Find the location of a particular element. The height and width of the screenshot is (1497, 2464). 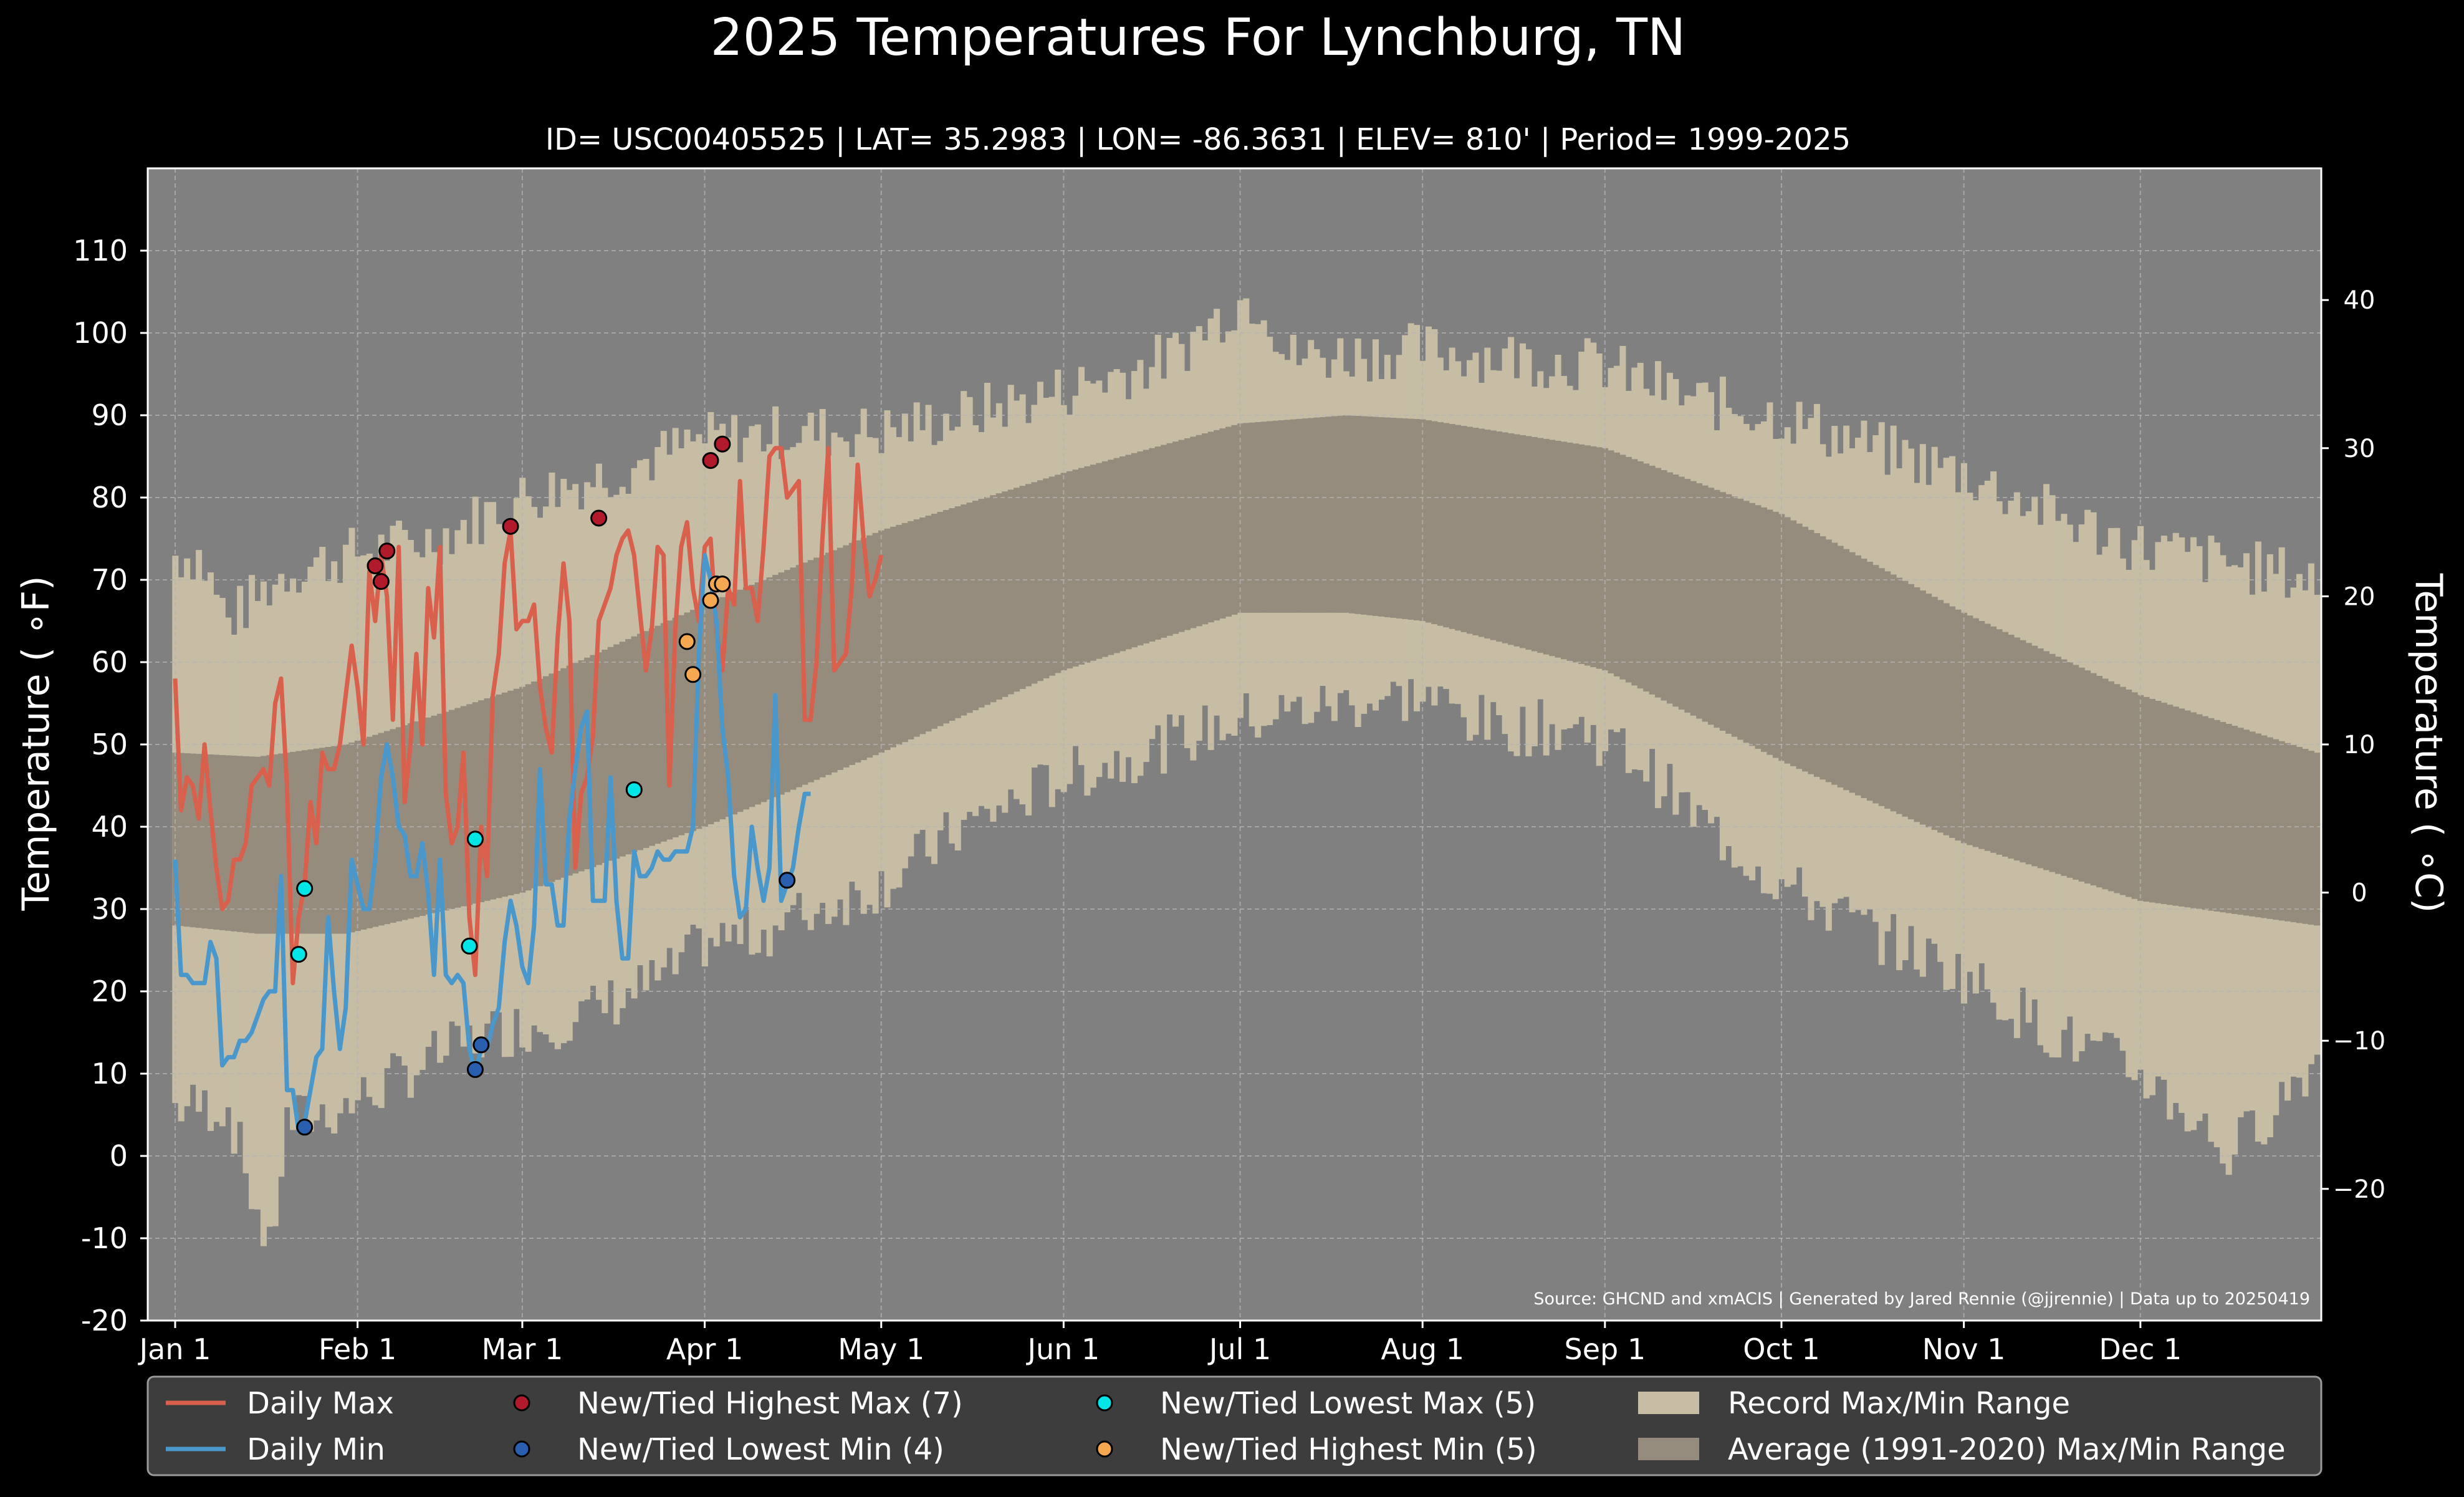

y-axis-fahrenheit: -20 -10 0 10 20 30 40 50 60 70 80 90 100 110 is located at coordinates (110, 785).